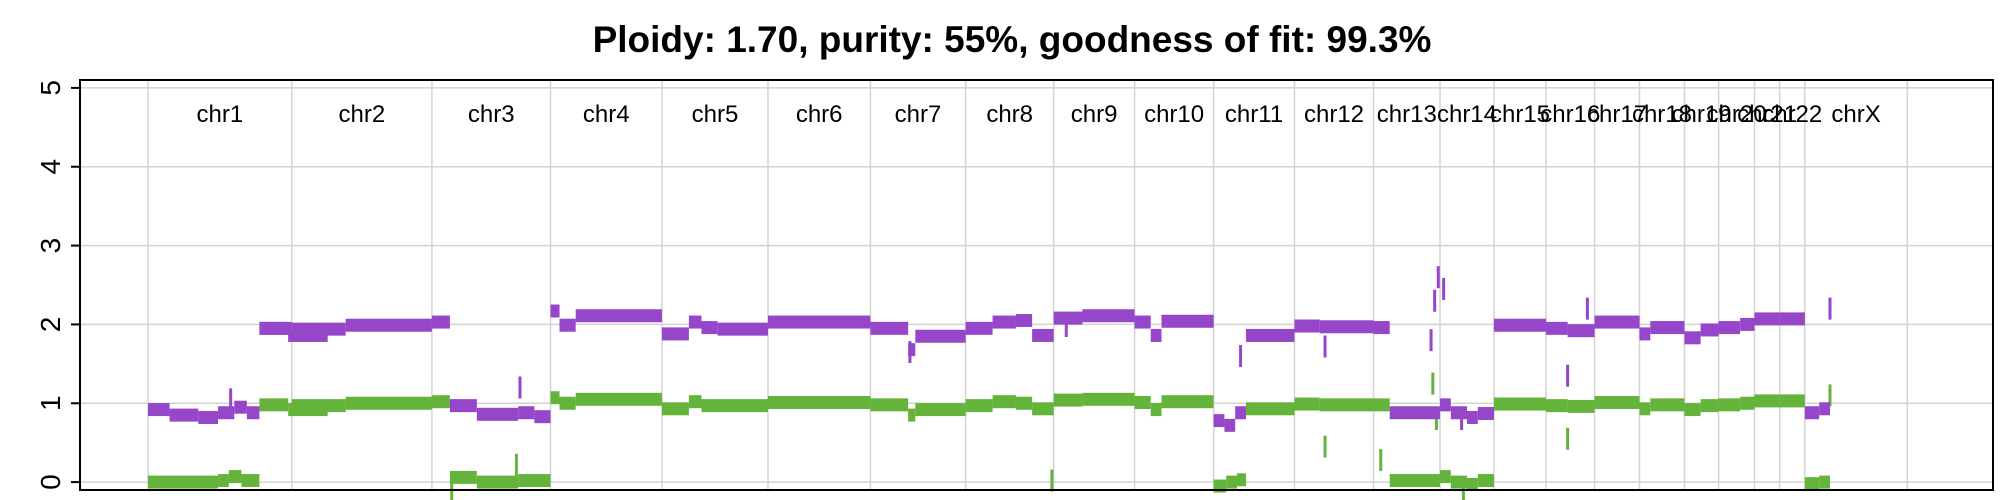  I want to click on y-tick-label: 4, so click(50, 167).